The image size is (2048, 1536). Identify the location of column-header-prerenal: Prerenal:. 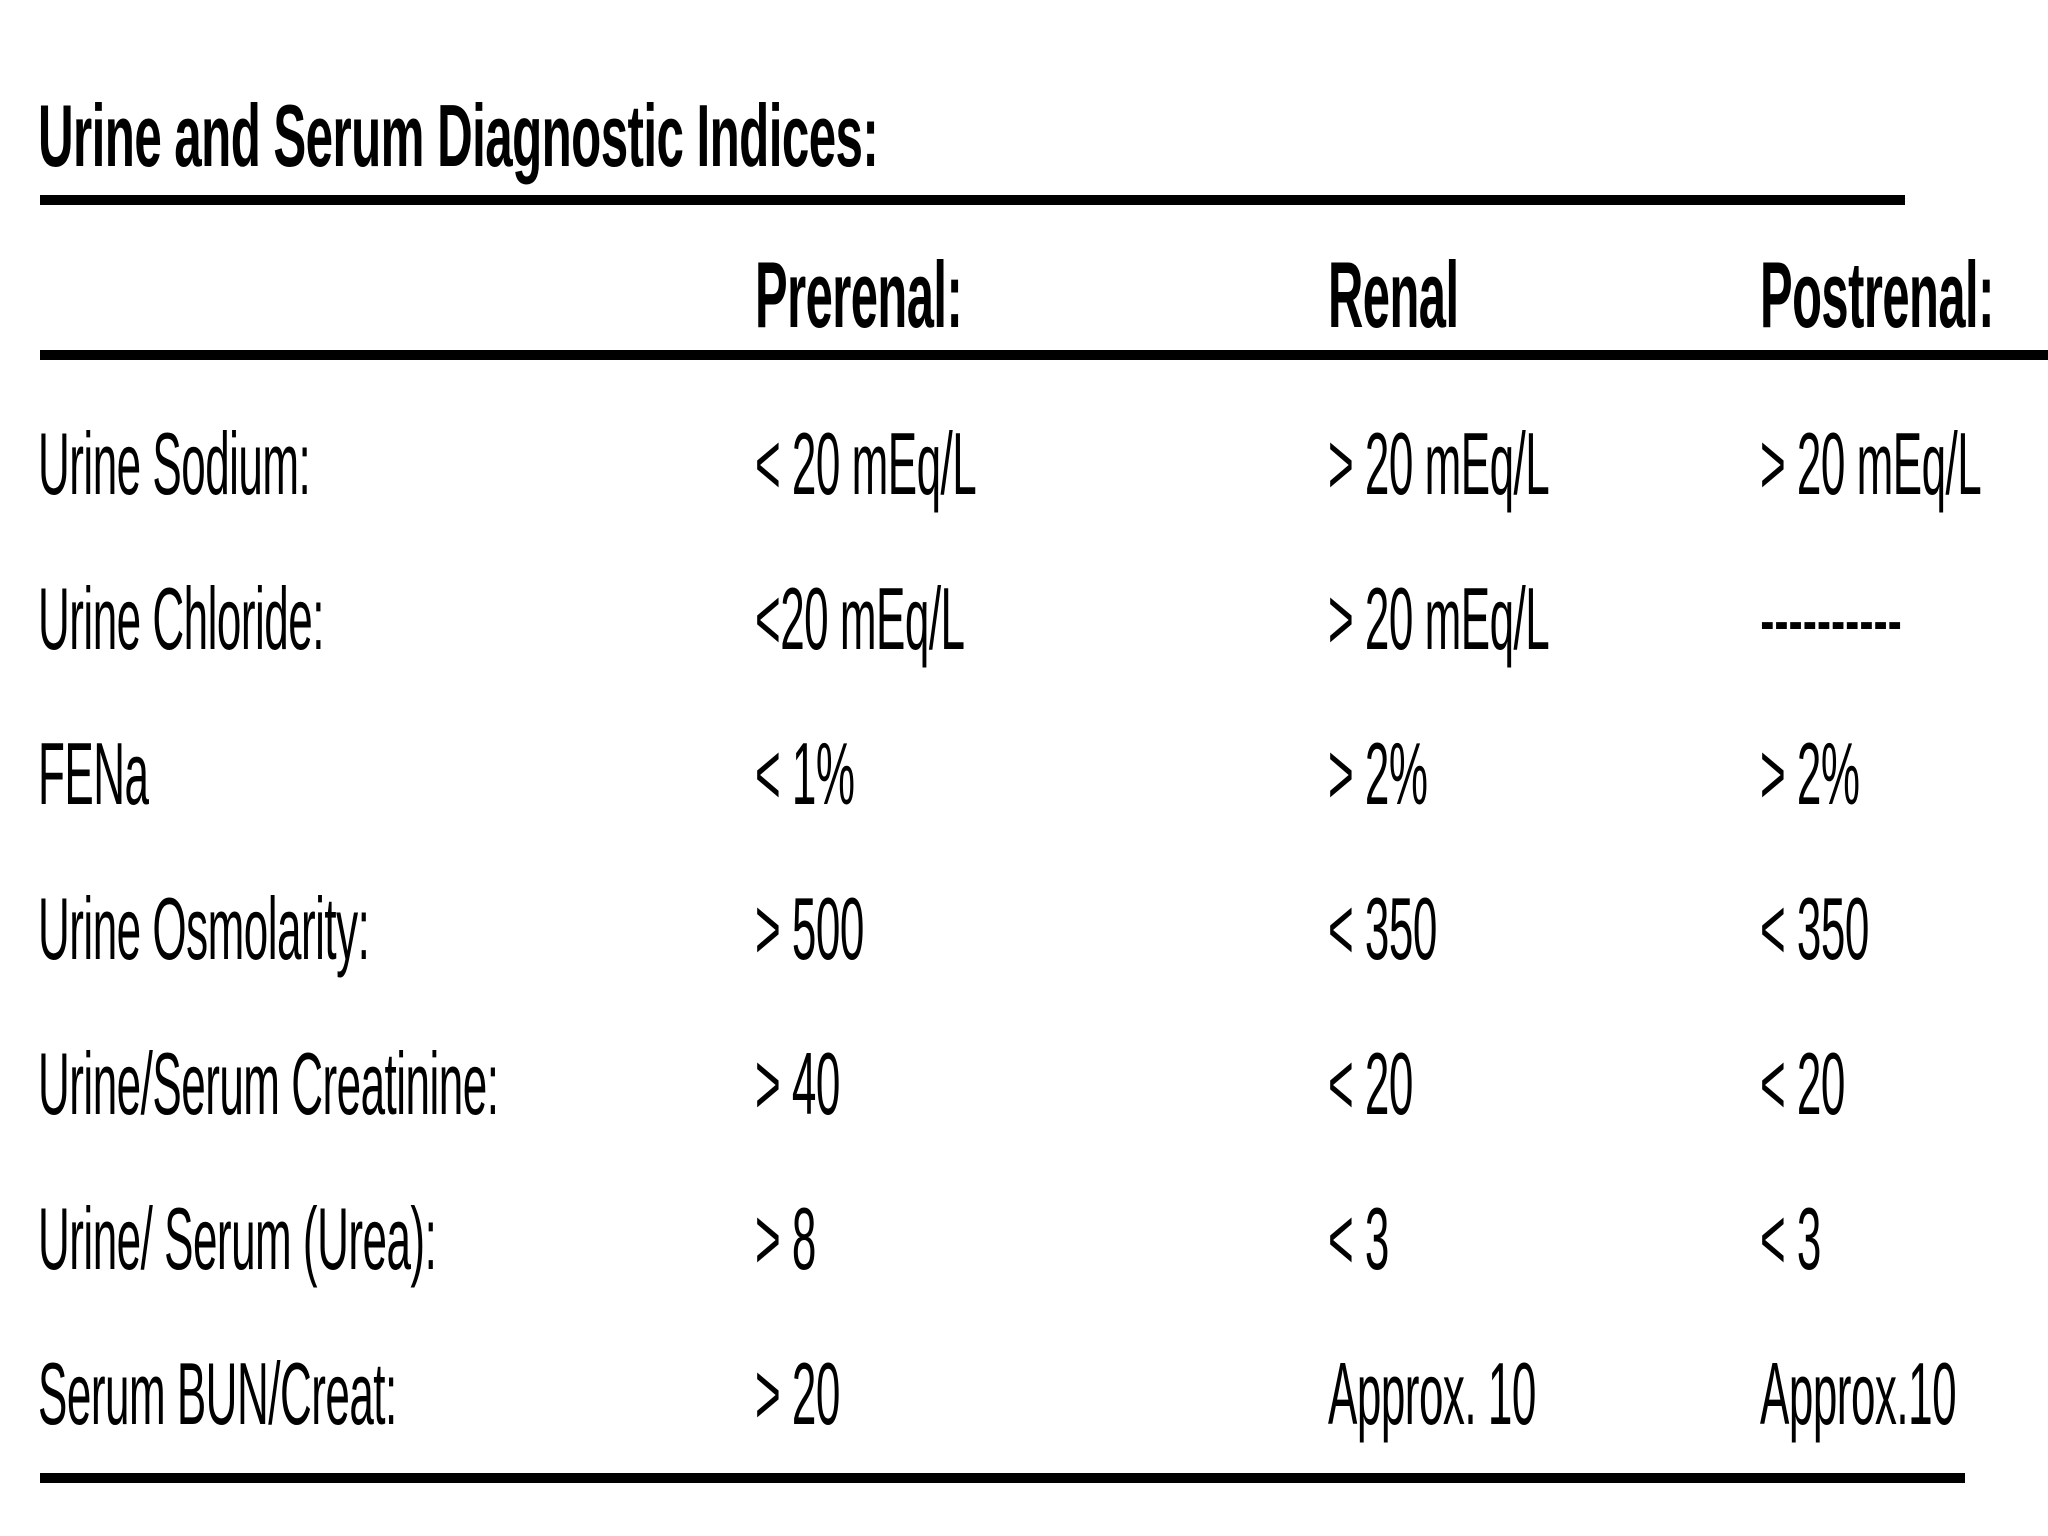
(859, 294).